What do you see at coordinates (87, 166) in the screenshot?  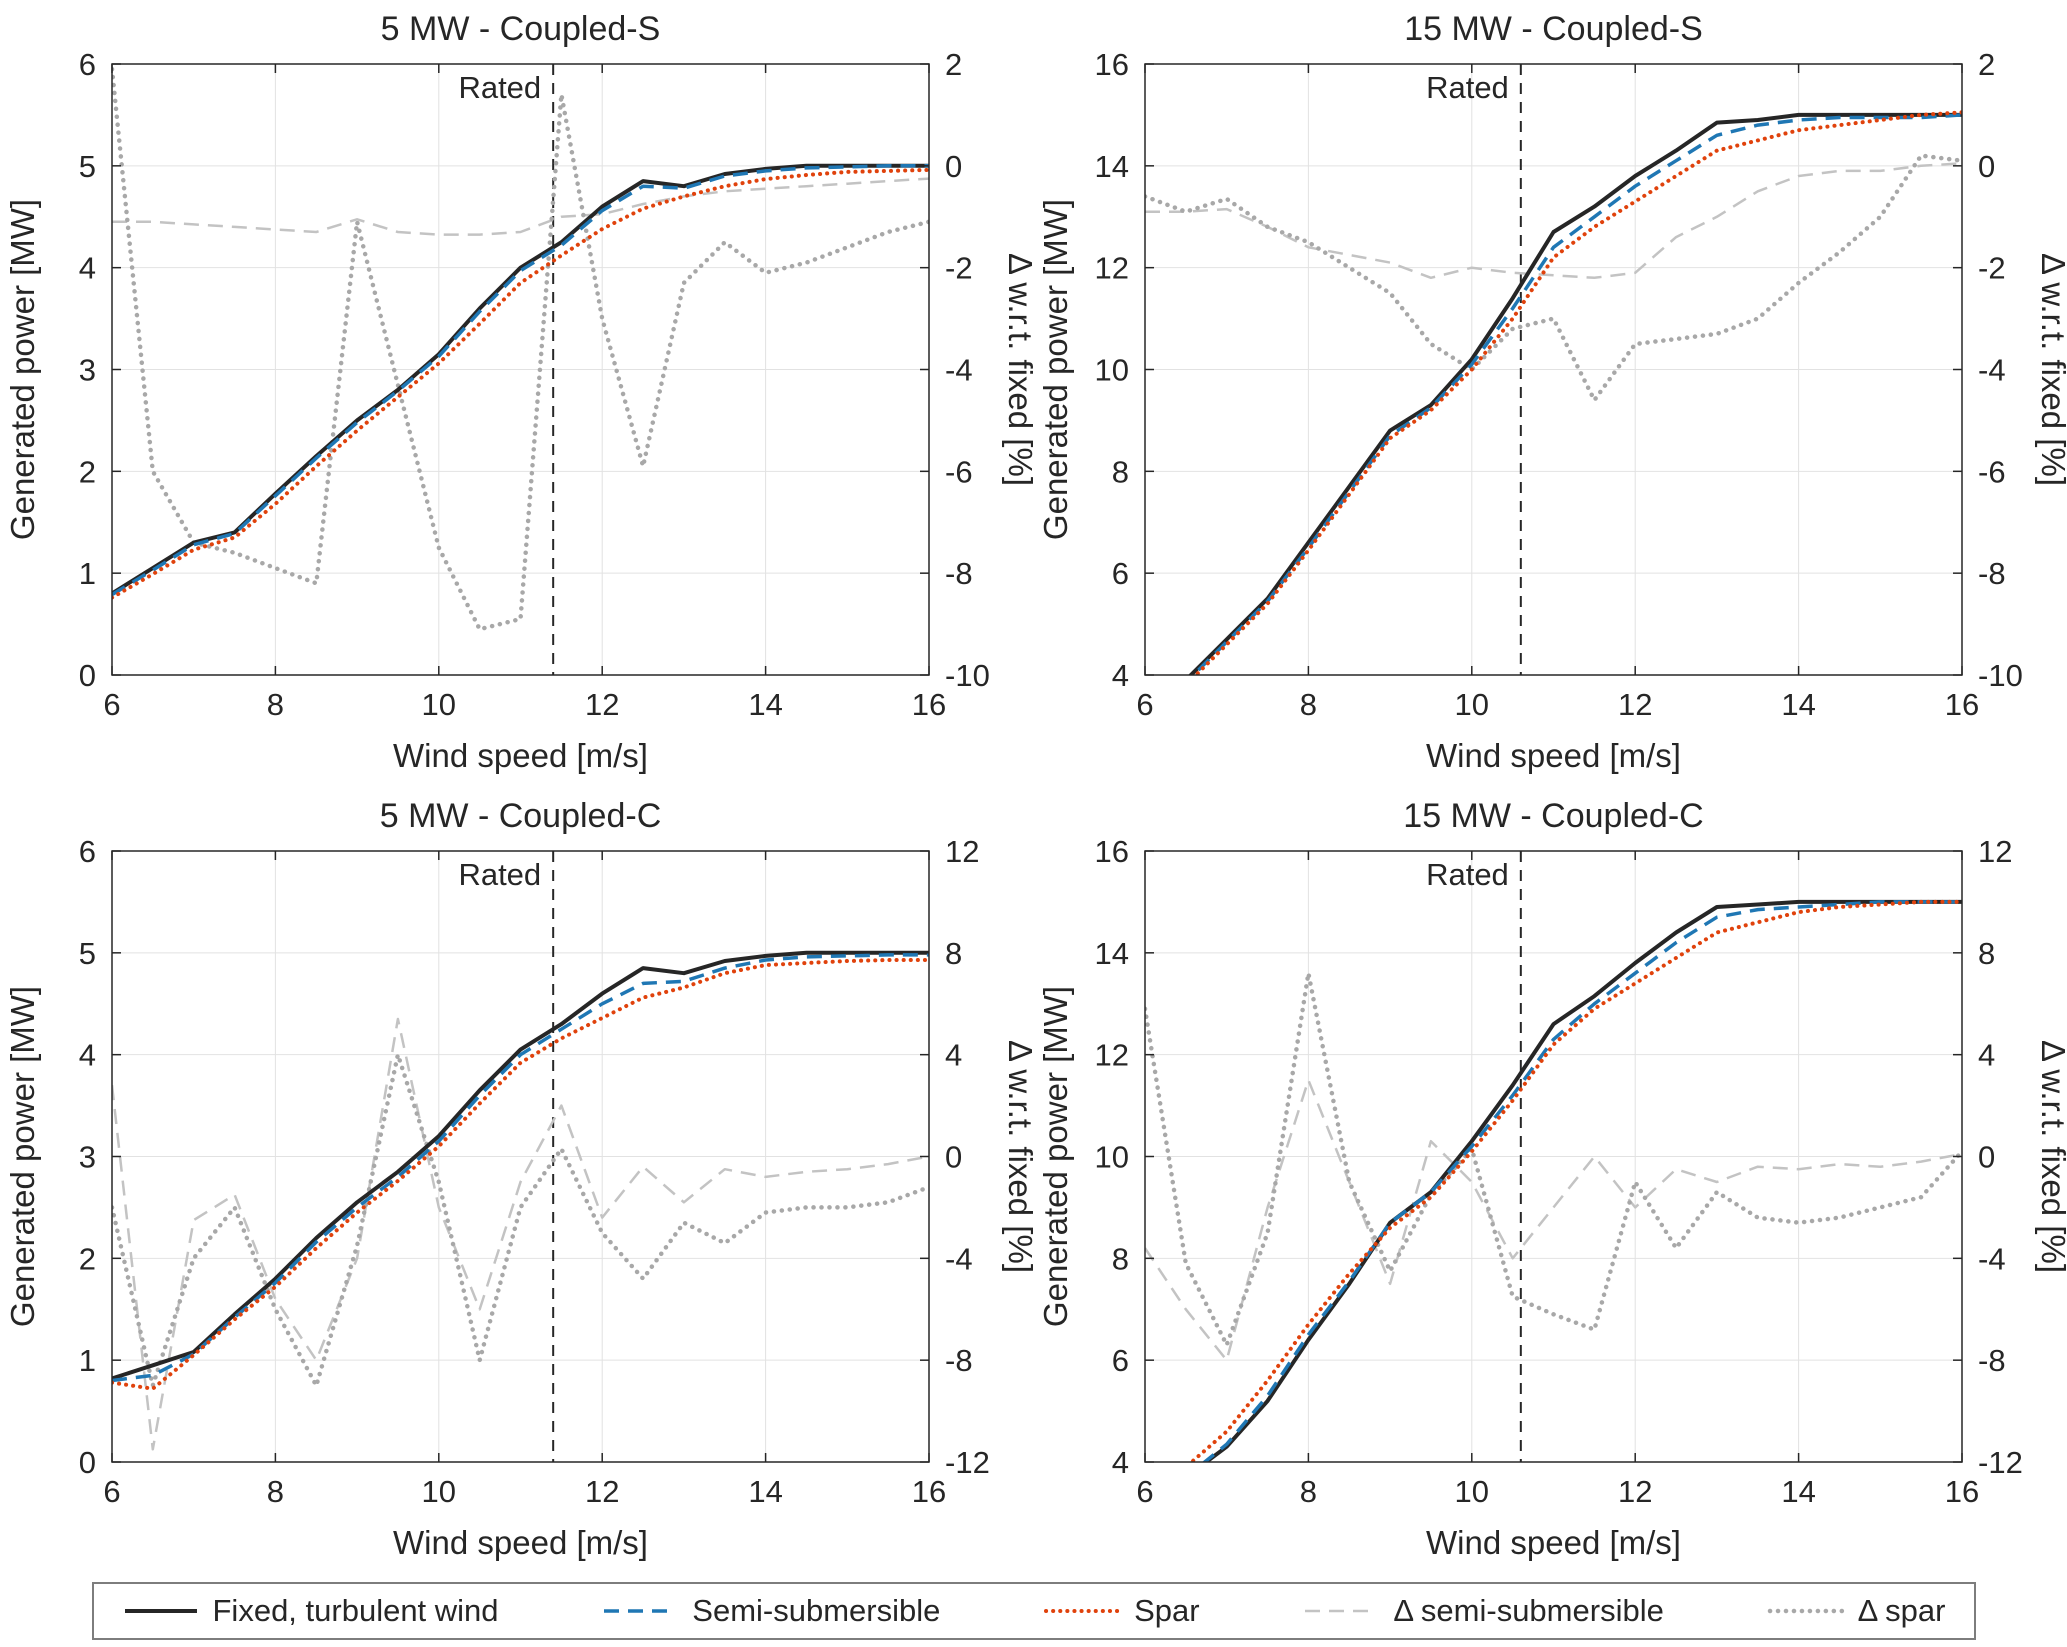 I see `svg-text: 5` at bounding box center [87, 166].